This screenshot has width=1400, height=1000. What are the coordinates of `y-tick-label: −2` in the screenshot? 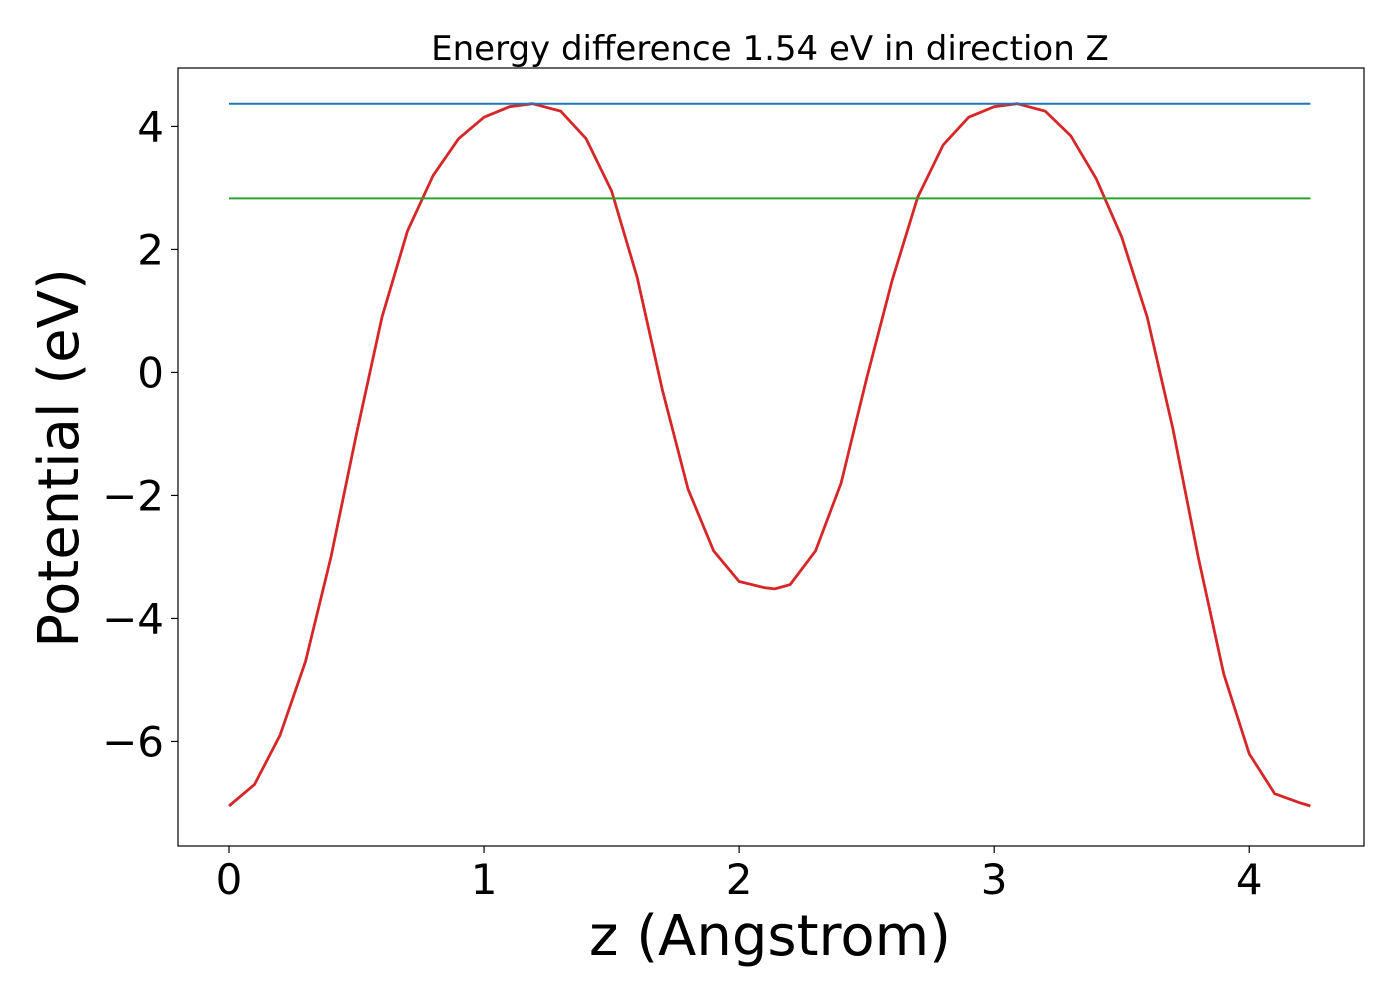 It's located at (133, 495).